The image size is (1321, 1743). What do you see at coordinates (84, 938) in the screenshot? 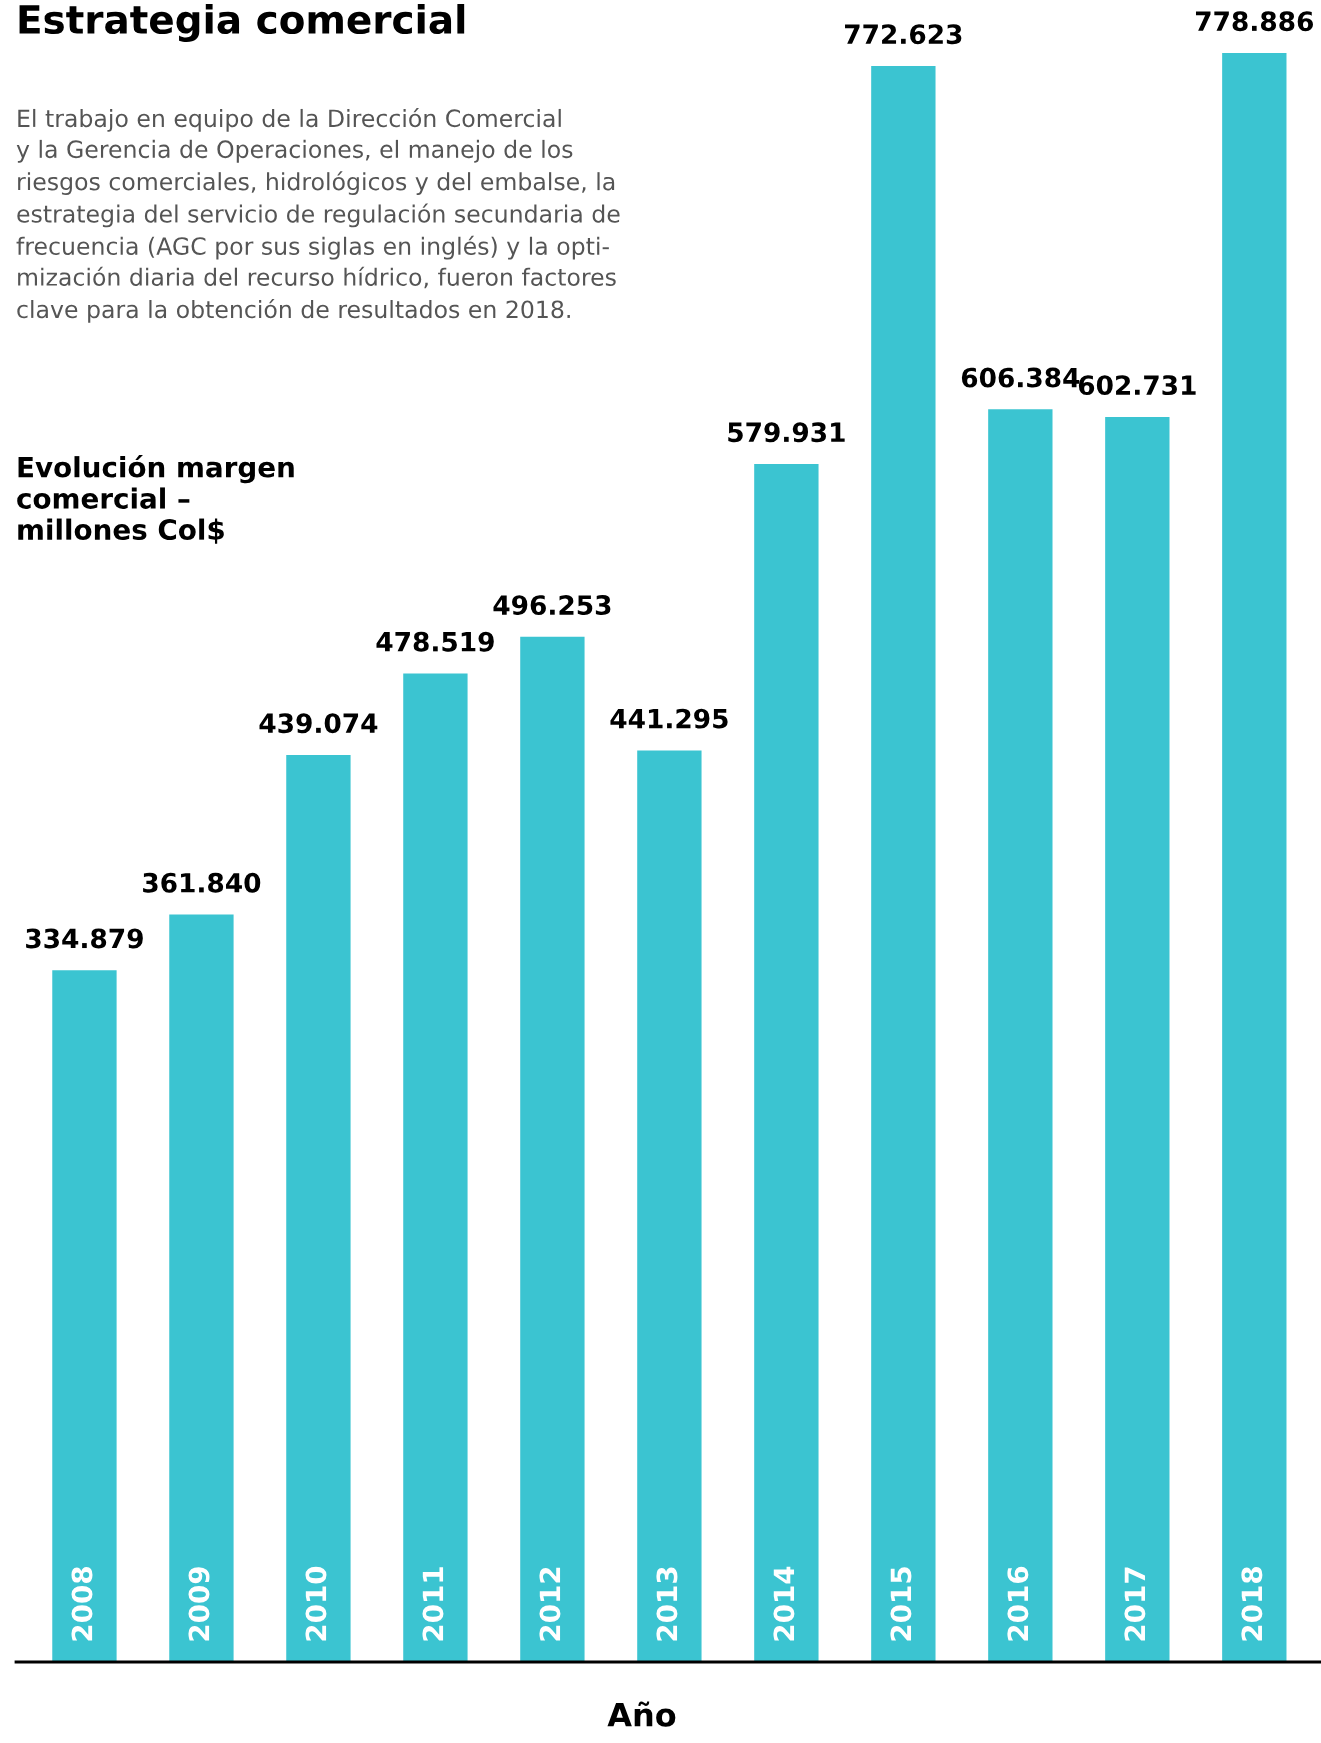
I see `data-label: 334.879` at bounding box center [84, 938].